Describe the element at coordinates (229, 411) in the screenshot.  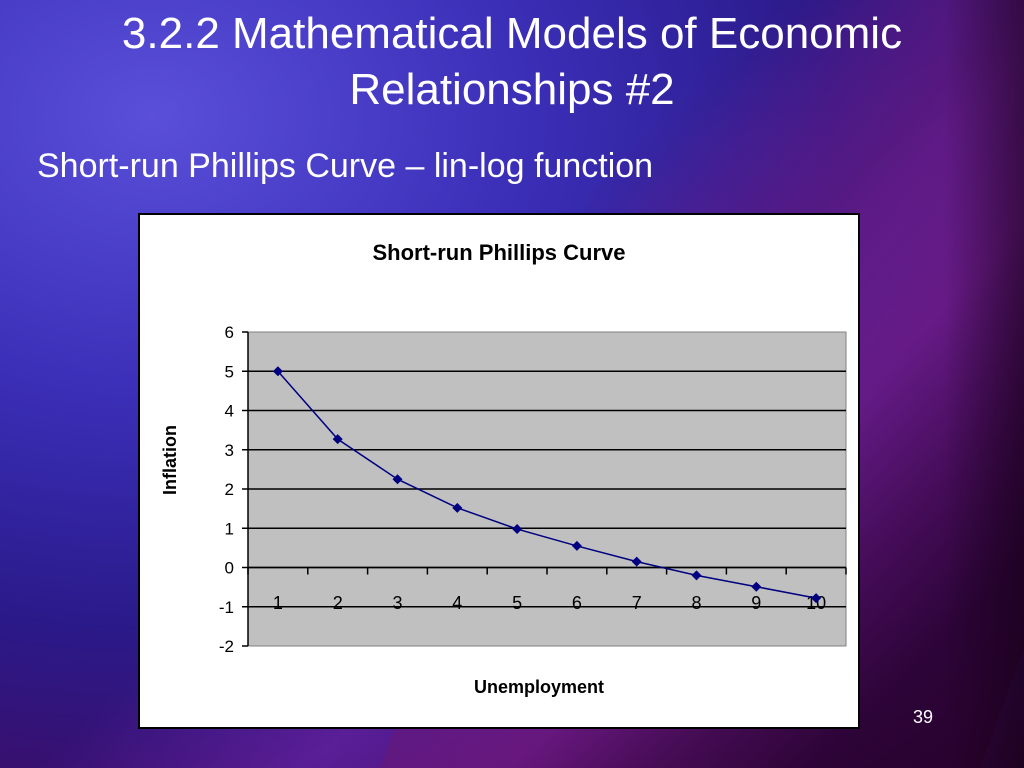
I see `y-tick-label: 4` at that location.